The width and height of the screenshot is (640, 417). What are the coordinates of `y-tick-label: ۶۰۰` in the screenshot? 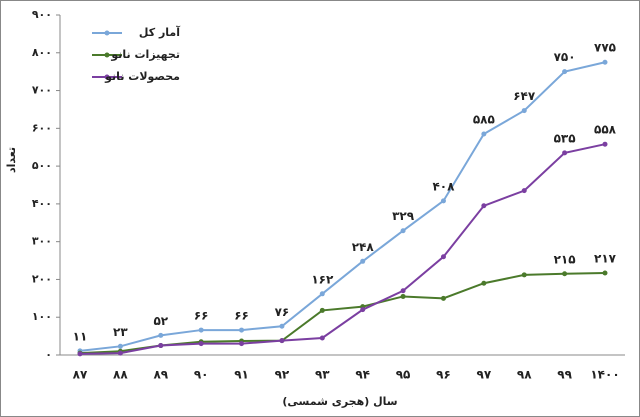 It's located at (42, 127).